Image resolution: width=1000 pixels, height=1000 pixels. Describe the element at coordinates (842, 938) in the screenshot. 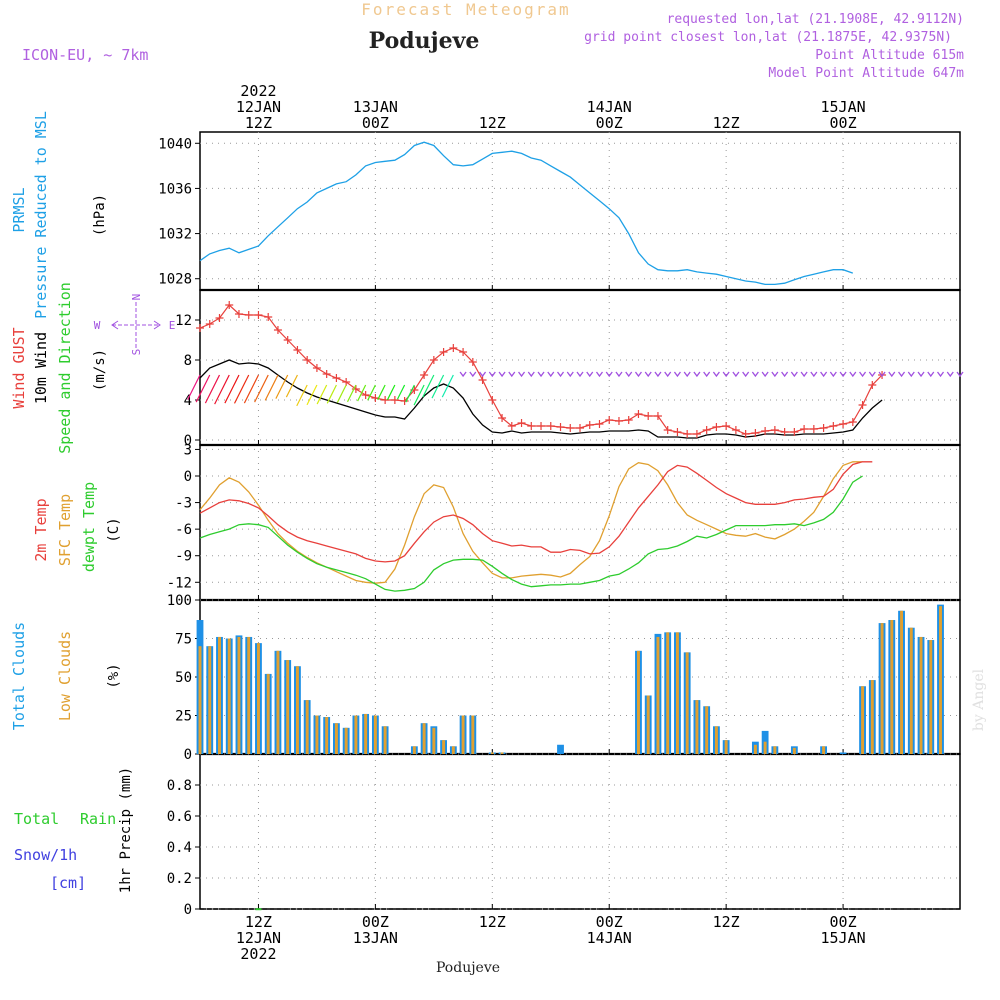

I see `bottom-time-label: 15JAN` at that location.